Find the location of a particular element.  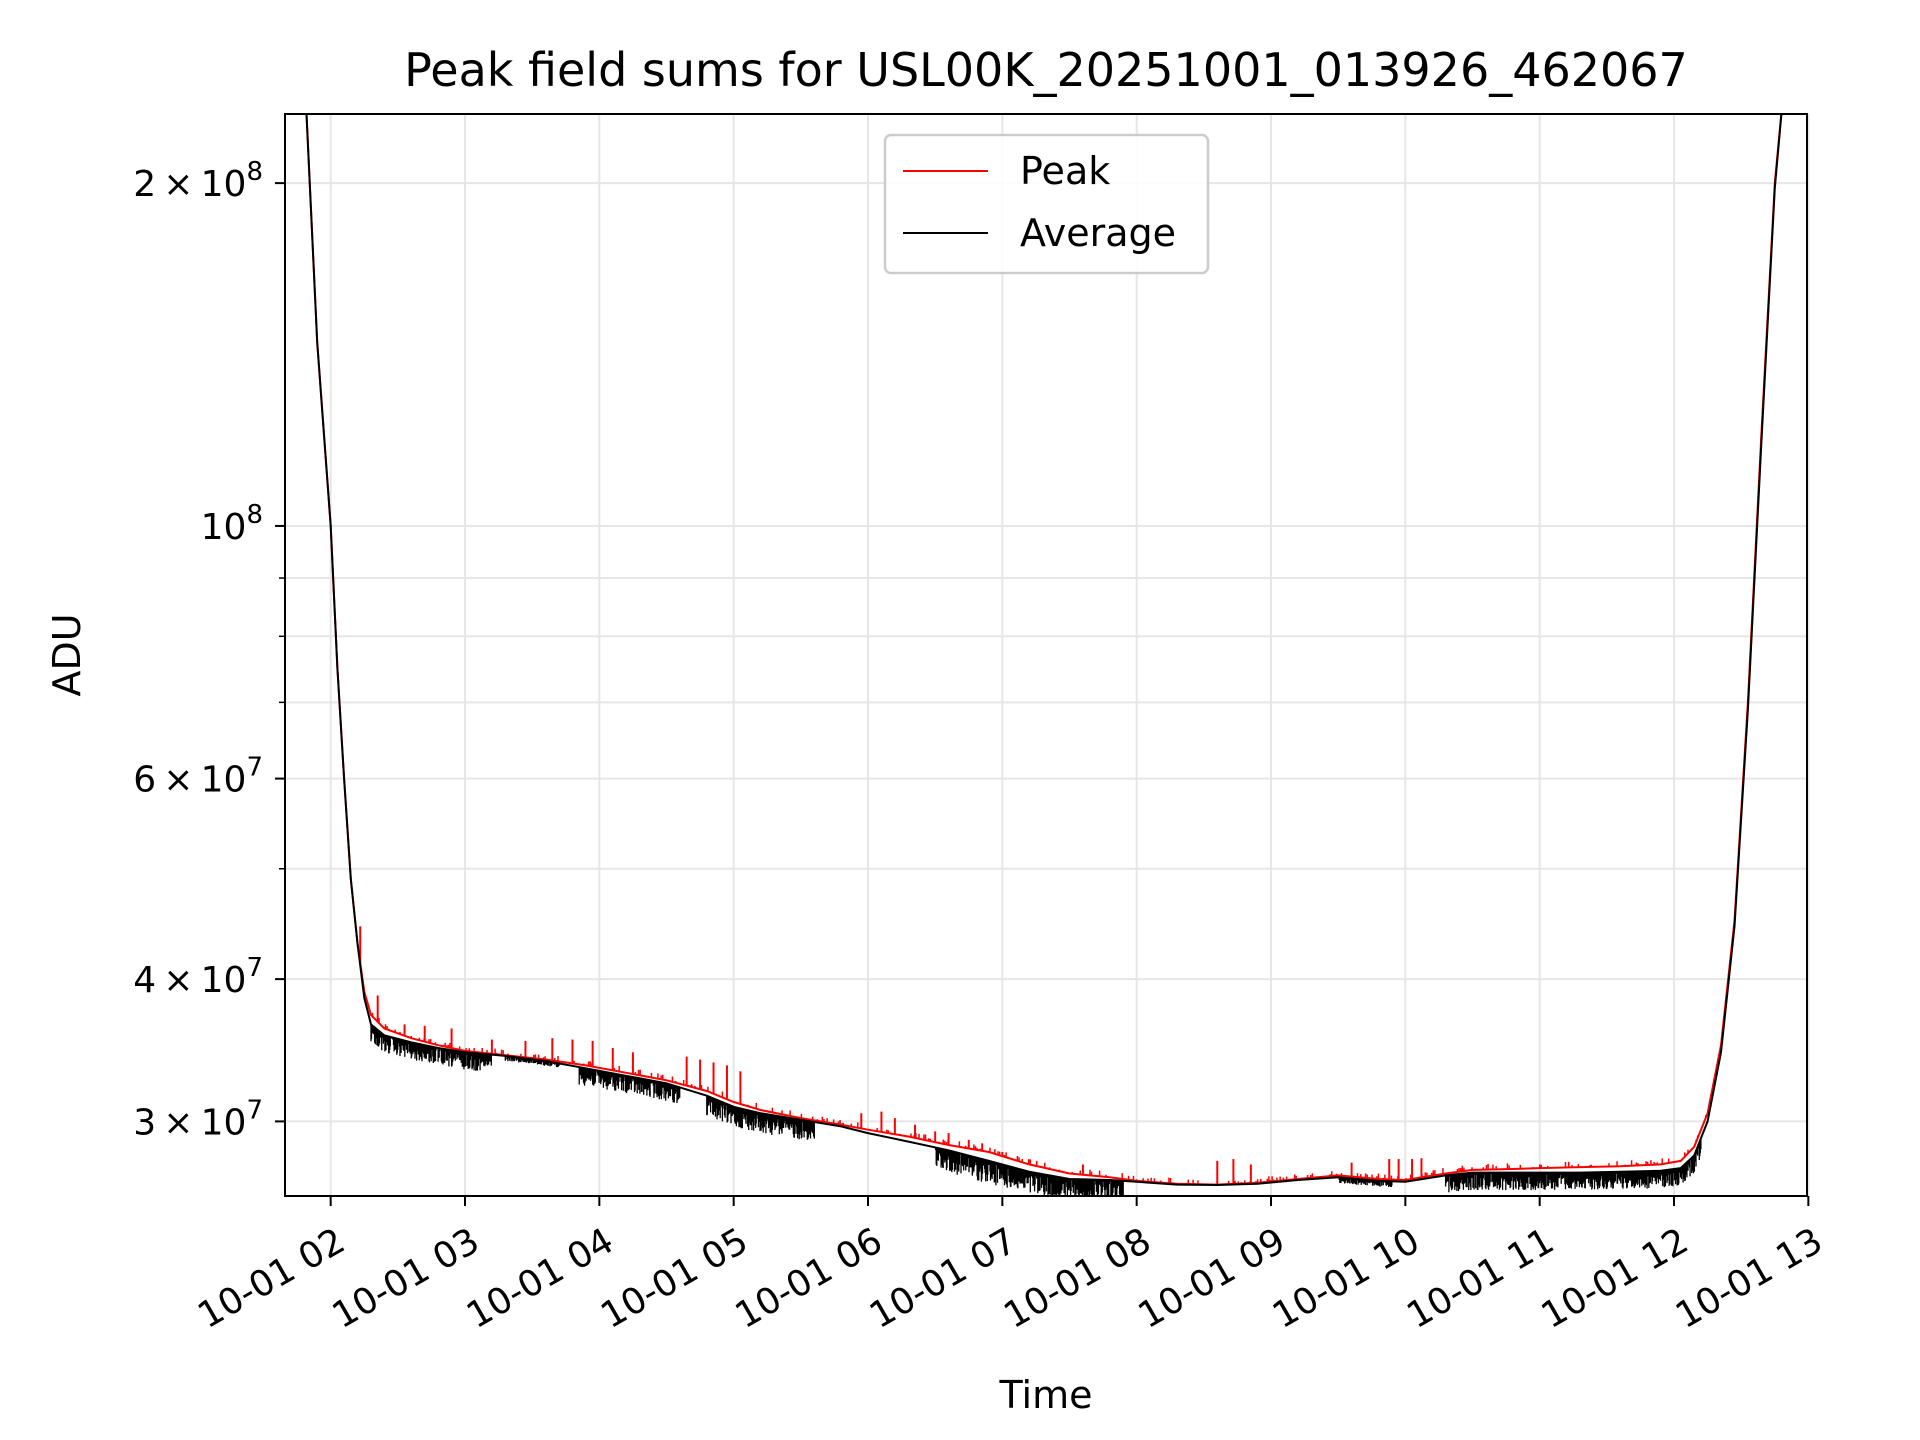

legend: Peak Average is located at coordinates (1046, 204).